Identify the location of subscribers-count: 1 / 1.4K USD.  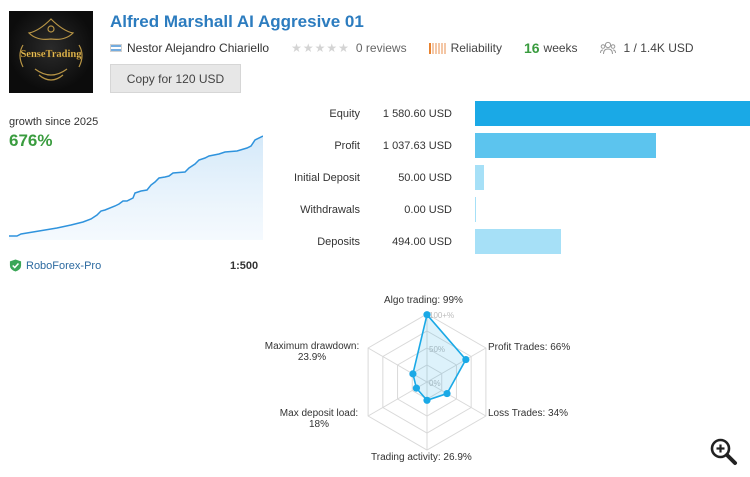
(658, 48).